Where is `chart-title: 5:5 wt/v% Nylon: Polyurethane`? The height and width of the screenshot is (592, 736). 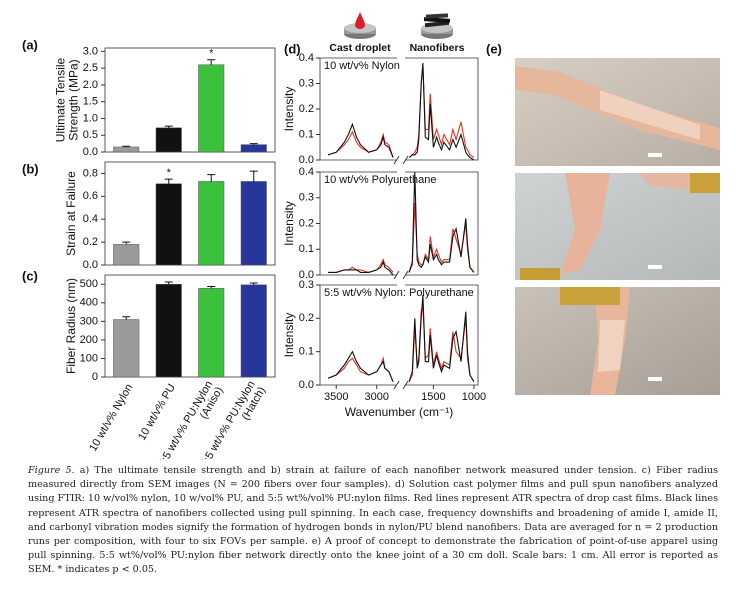 chart-title: 5:5 wt/v% Nylon: Polyurethane is located at coordinates (399, 293).